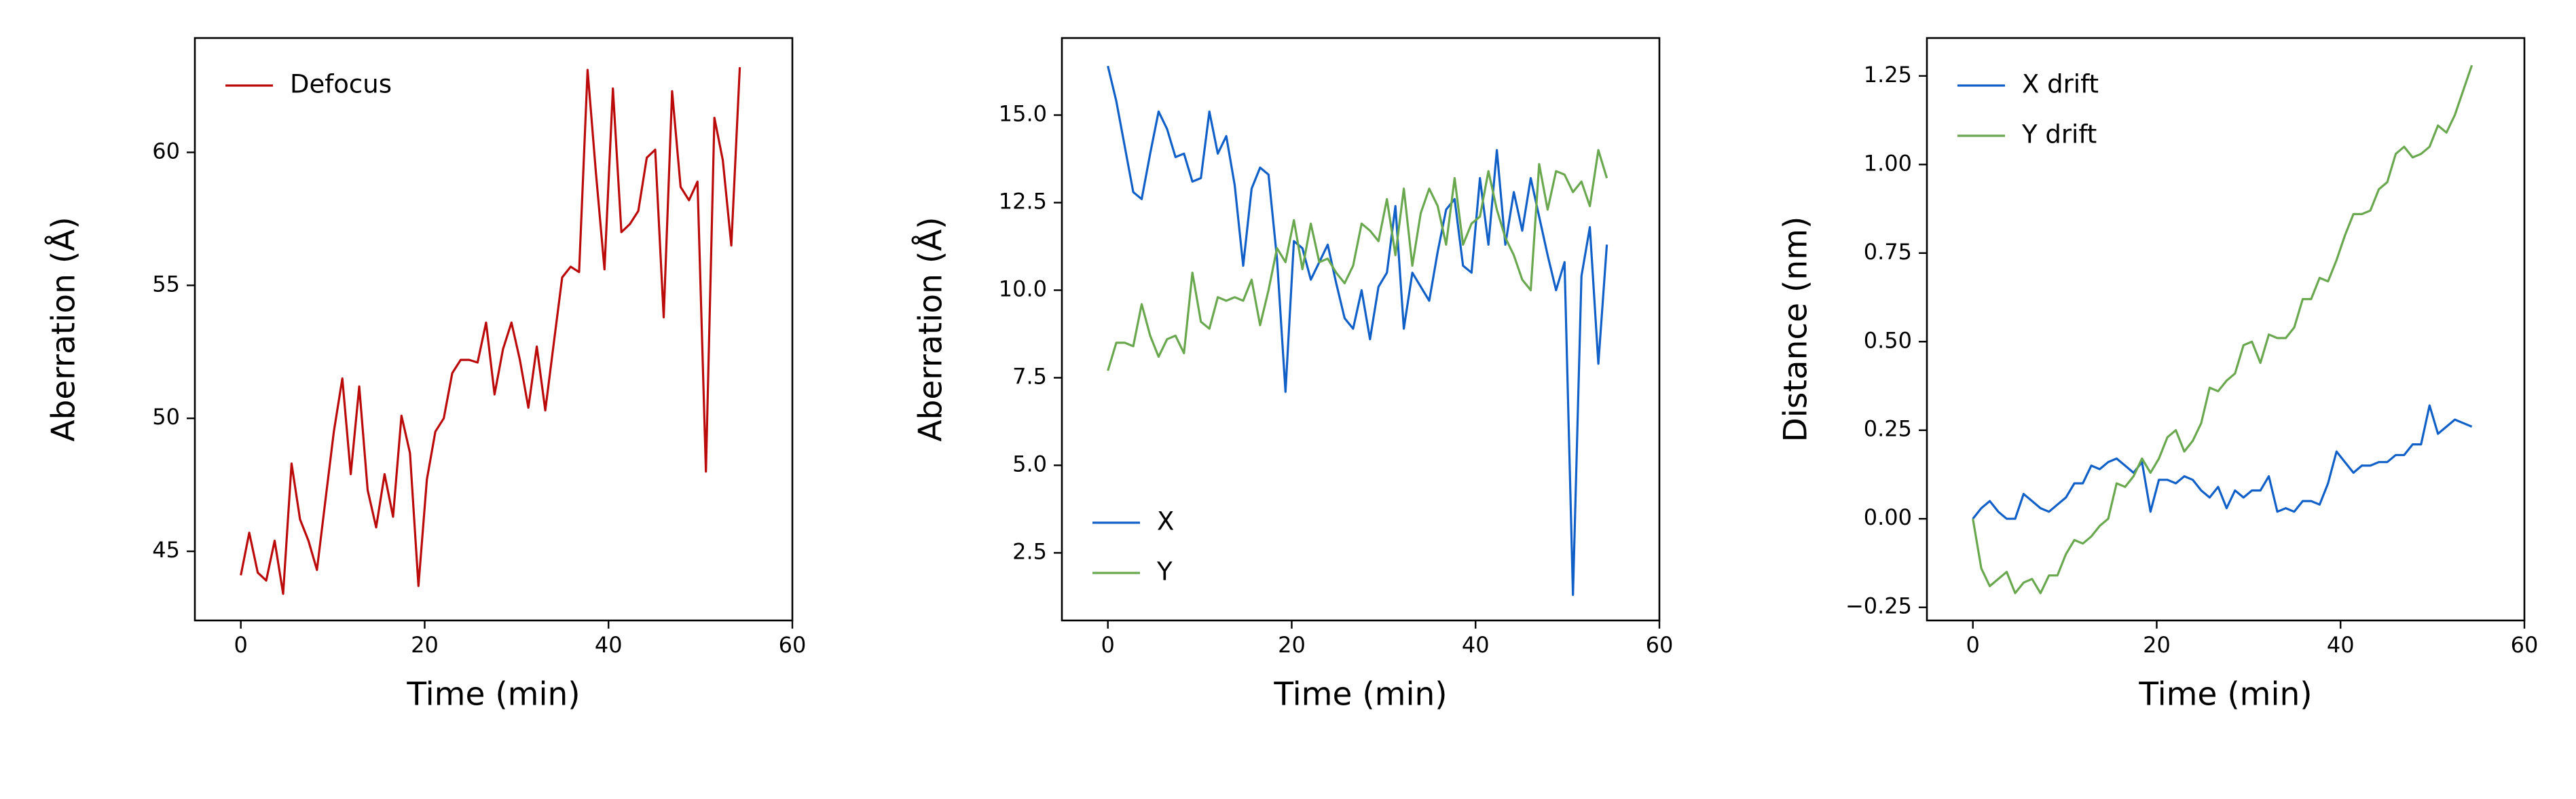 The image size is (2576, 799). Describe the element at coordinates (1165, 521) in the screenshot. I see `legend-label: X` at that location.